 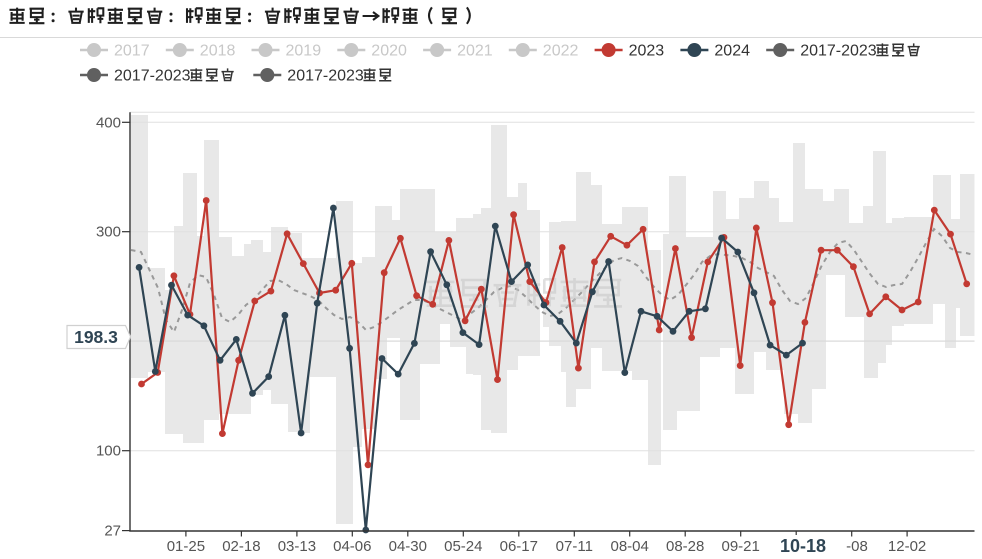 I want to click on svg-text: 01-25, so click(x=186, y=546).